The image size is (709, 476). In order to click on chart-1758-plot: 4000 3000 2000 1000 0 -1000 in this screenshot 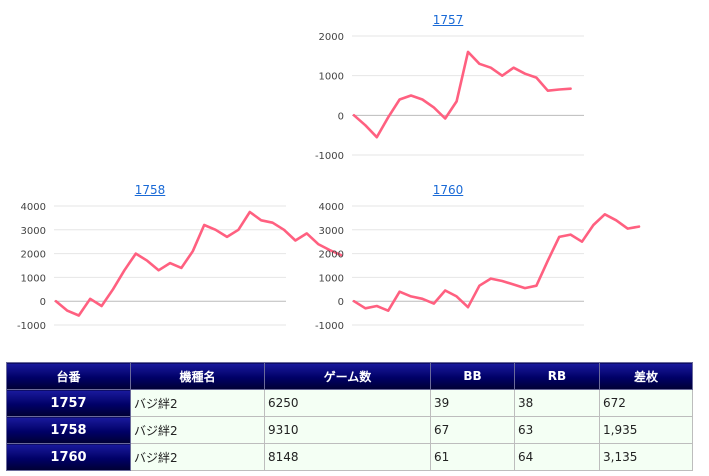, I will do `click(180, 267)`.